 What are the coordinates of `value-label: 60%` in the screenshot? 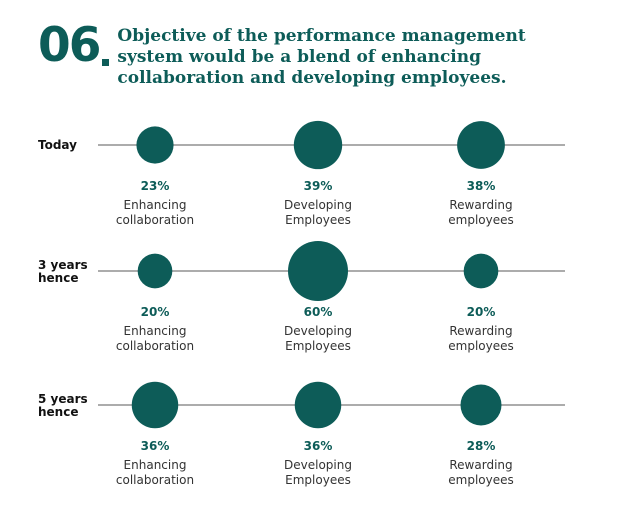 It's located at (318, 312).